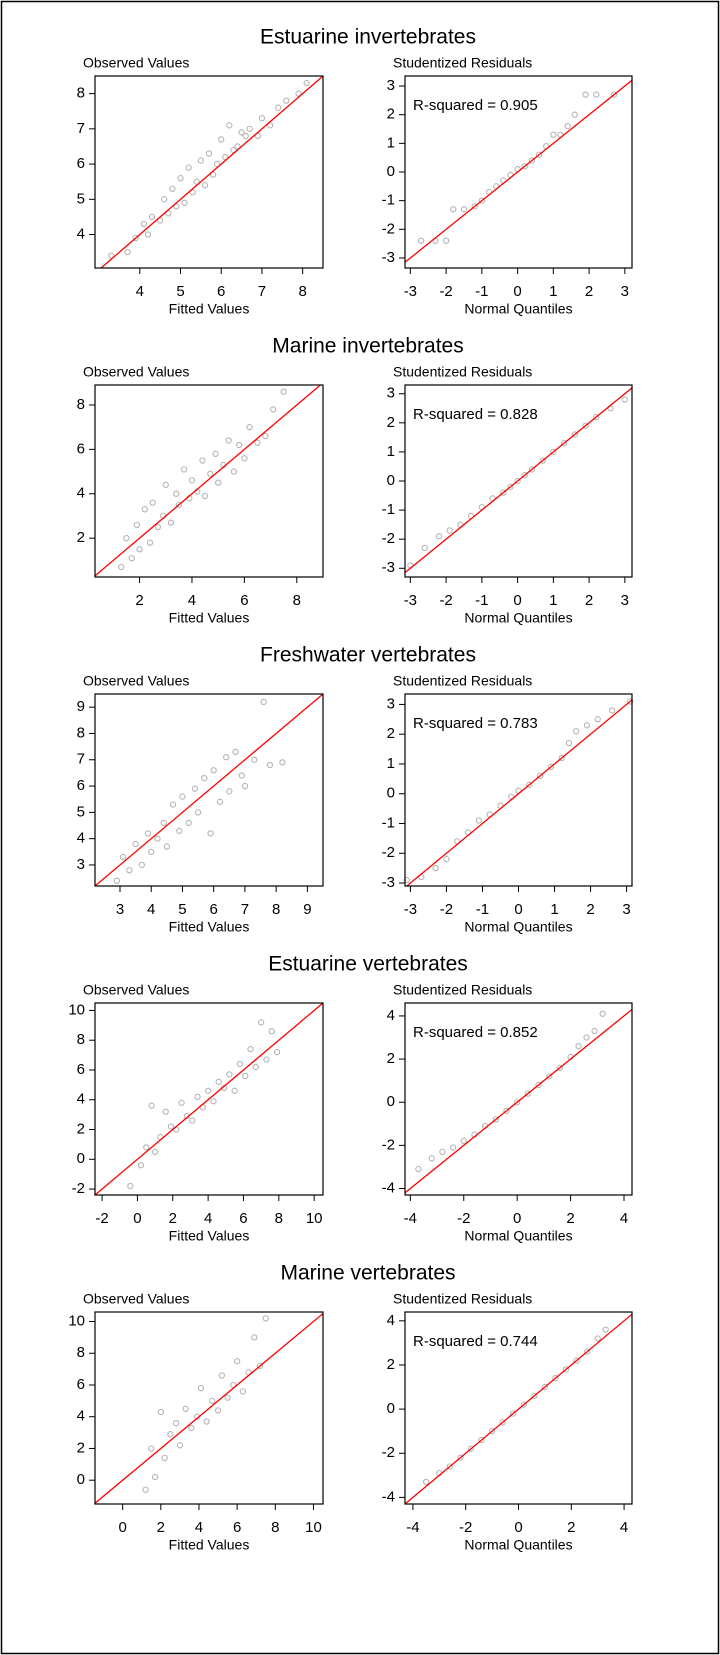 The image size is (720, 1655). What do you see at coordinates (237, 1527) in the screenshot?
I see `x-tick-label: 6` at bounding box center [237, 1527].